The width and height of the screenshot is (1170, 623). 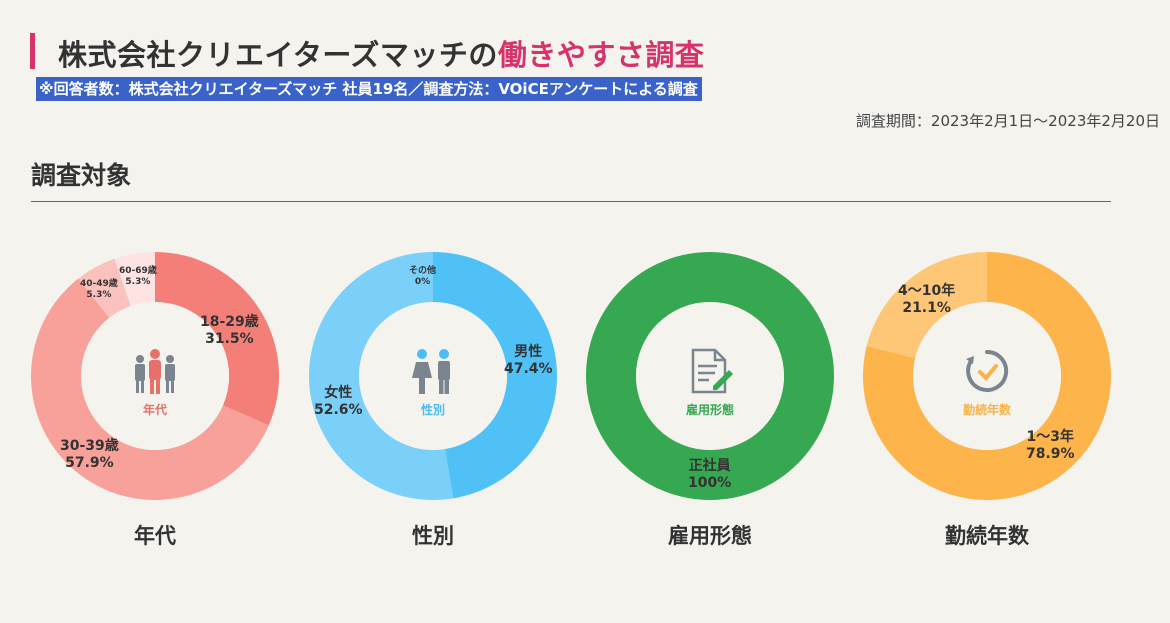 I want to click on slice-value-fulltime: 100%, so click(x=710, y=482).